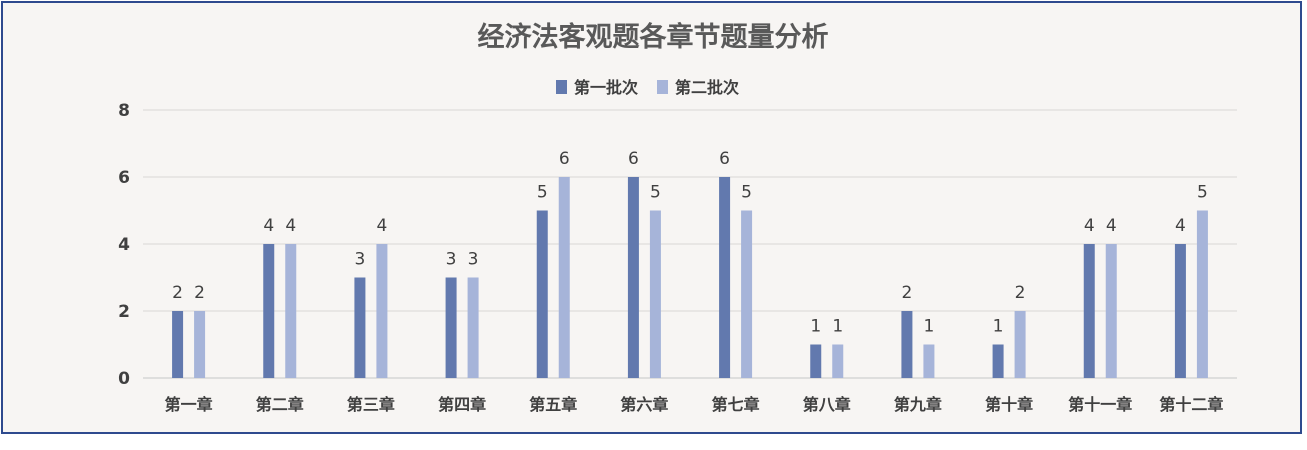 This screenshot has height=450, width=1307. What do you see at coordinates (189, 404) in the screenshot?
I see `x-tick-label: 第一章` at bounding box center [189, 404].